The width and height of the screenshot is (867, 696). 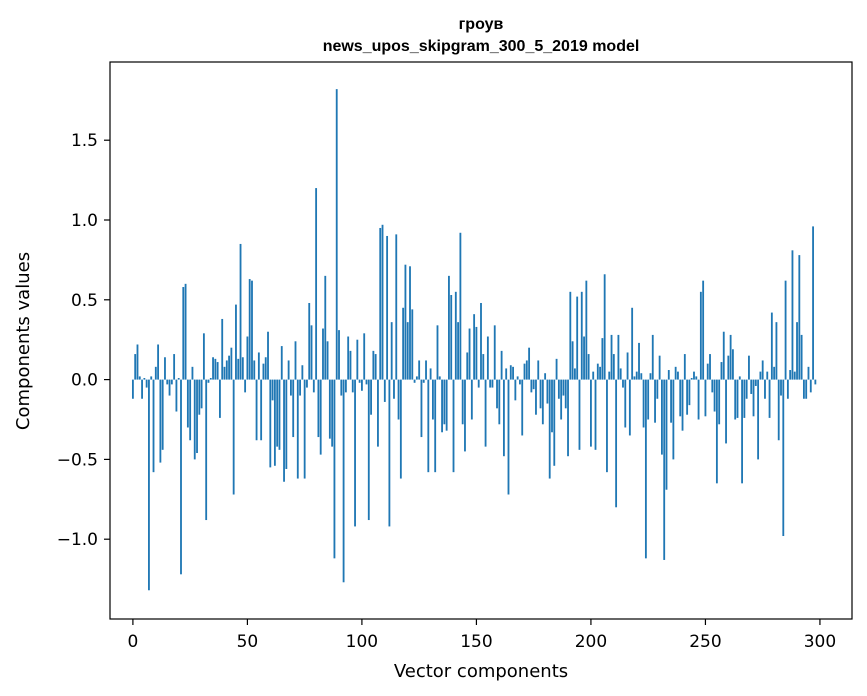 I want to click on y-tick-label: 0.0, so click(x=84, y=381).